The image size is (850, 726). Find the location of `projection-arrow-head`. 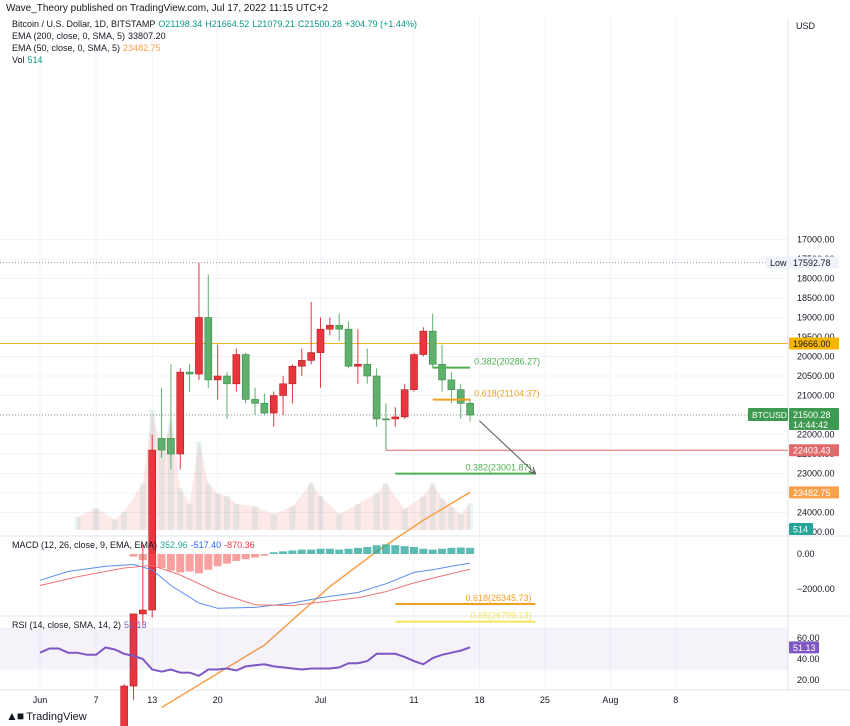

projection-arrow-head is located at coordinates (532, 470).